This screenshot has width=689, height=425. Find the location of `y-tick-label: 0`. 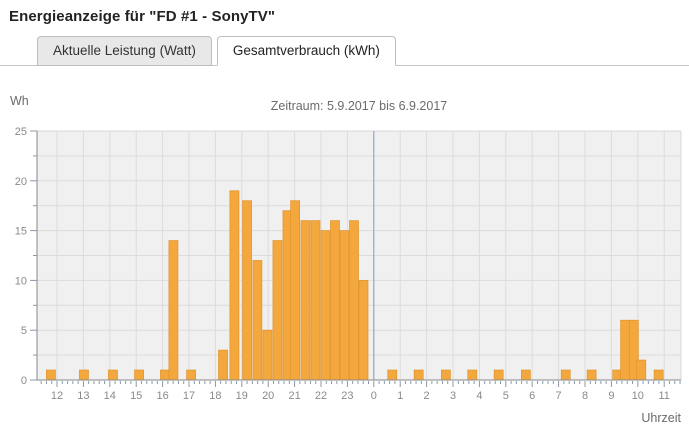

y-tick-label: 0 is located at coordinates (24, 381).